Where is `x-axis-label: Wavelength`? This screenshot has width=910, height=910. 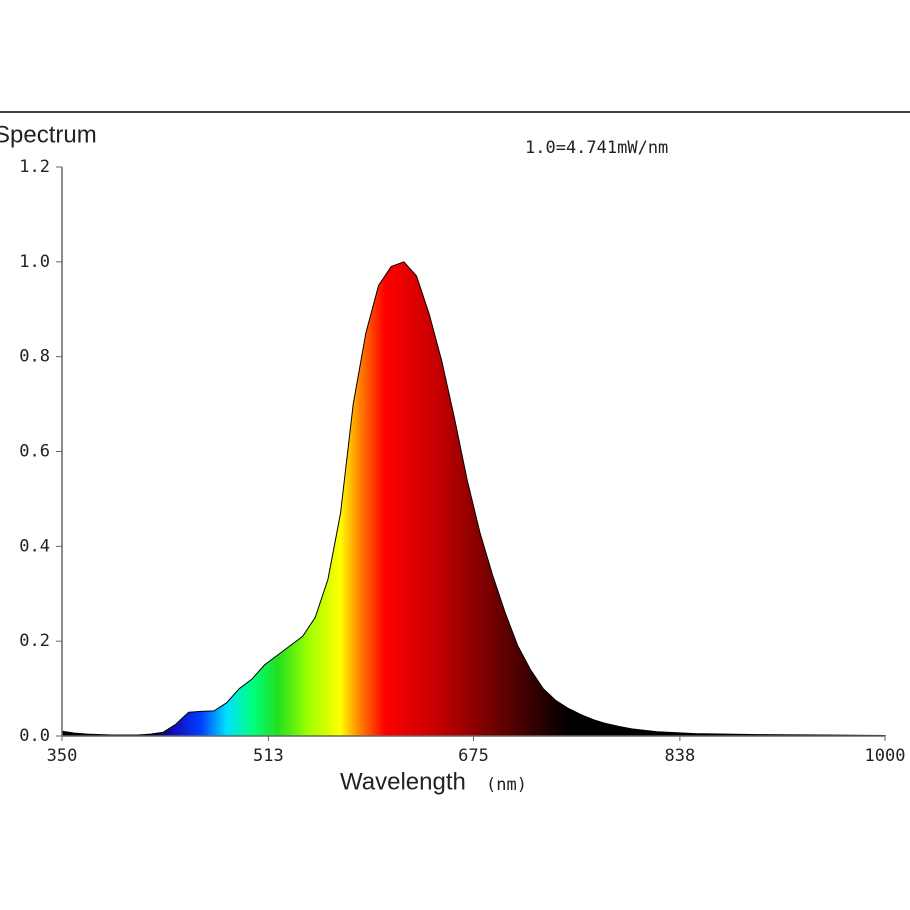 x-axis-label: Wavelength is located at coordinates (403, 781).